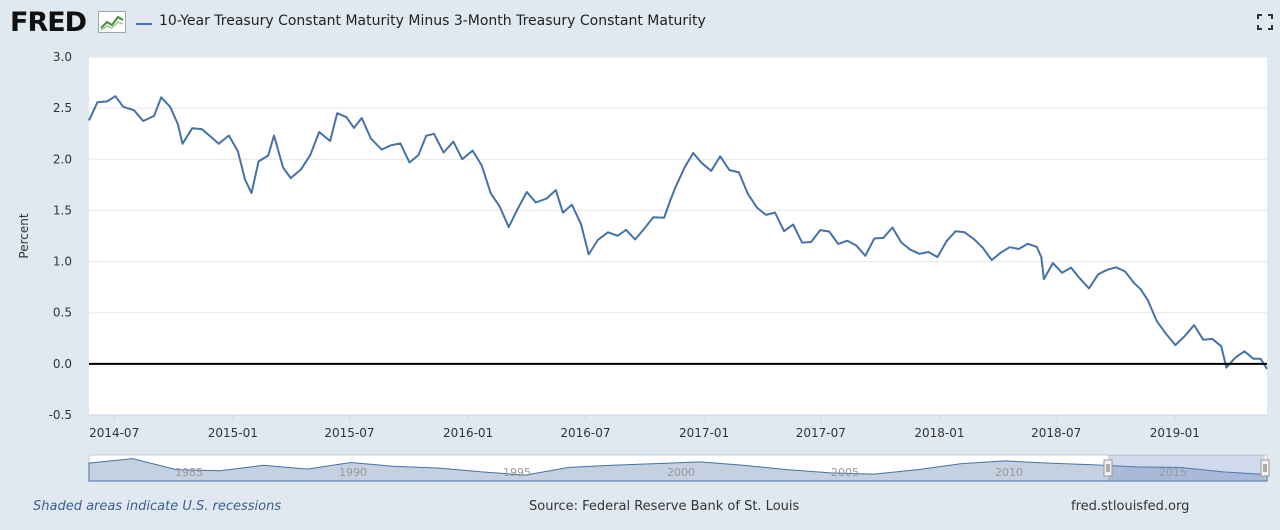 Image resolution: width=1280 pixels, height=530 pixels. I want to click on y-tick-label: 1.5, so click(62, 210).